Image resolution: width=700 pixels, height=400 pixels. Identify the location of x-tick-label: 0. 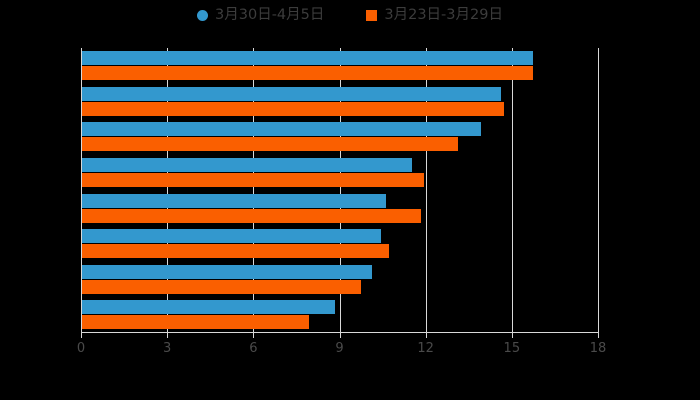
(81, 348).